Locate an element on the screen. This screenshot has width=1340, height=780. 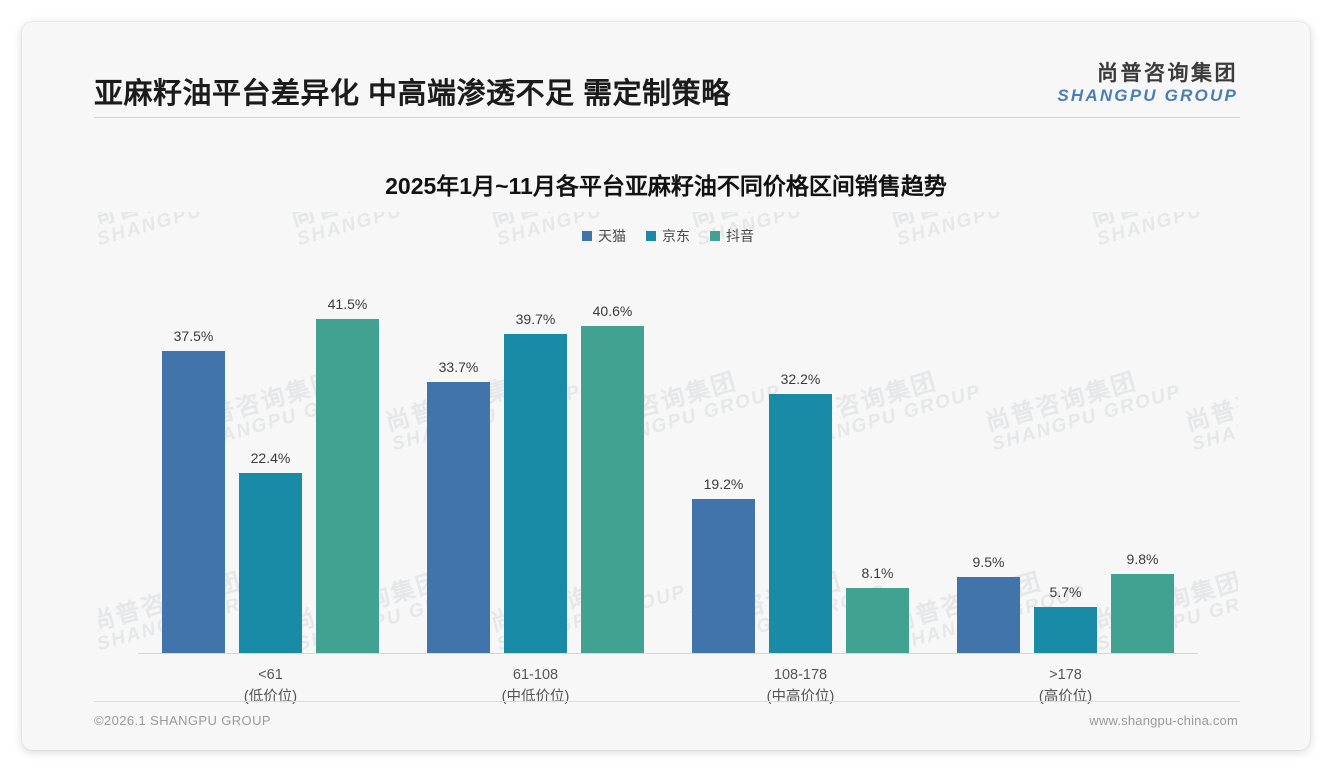
logo-chinese-text: 尚普咨询集团 is located at coordinates (1167, 73).